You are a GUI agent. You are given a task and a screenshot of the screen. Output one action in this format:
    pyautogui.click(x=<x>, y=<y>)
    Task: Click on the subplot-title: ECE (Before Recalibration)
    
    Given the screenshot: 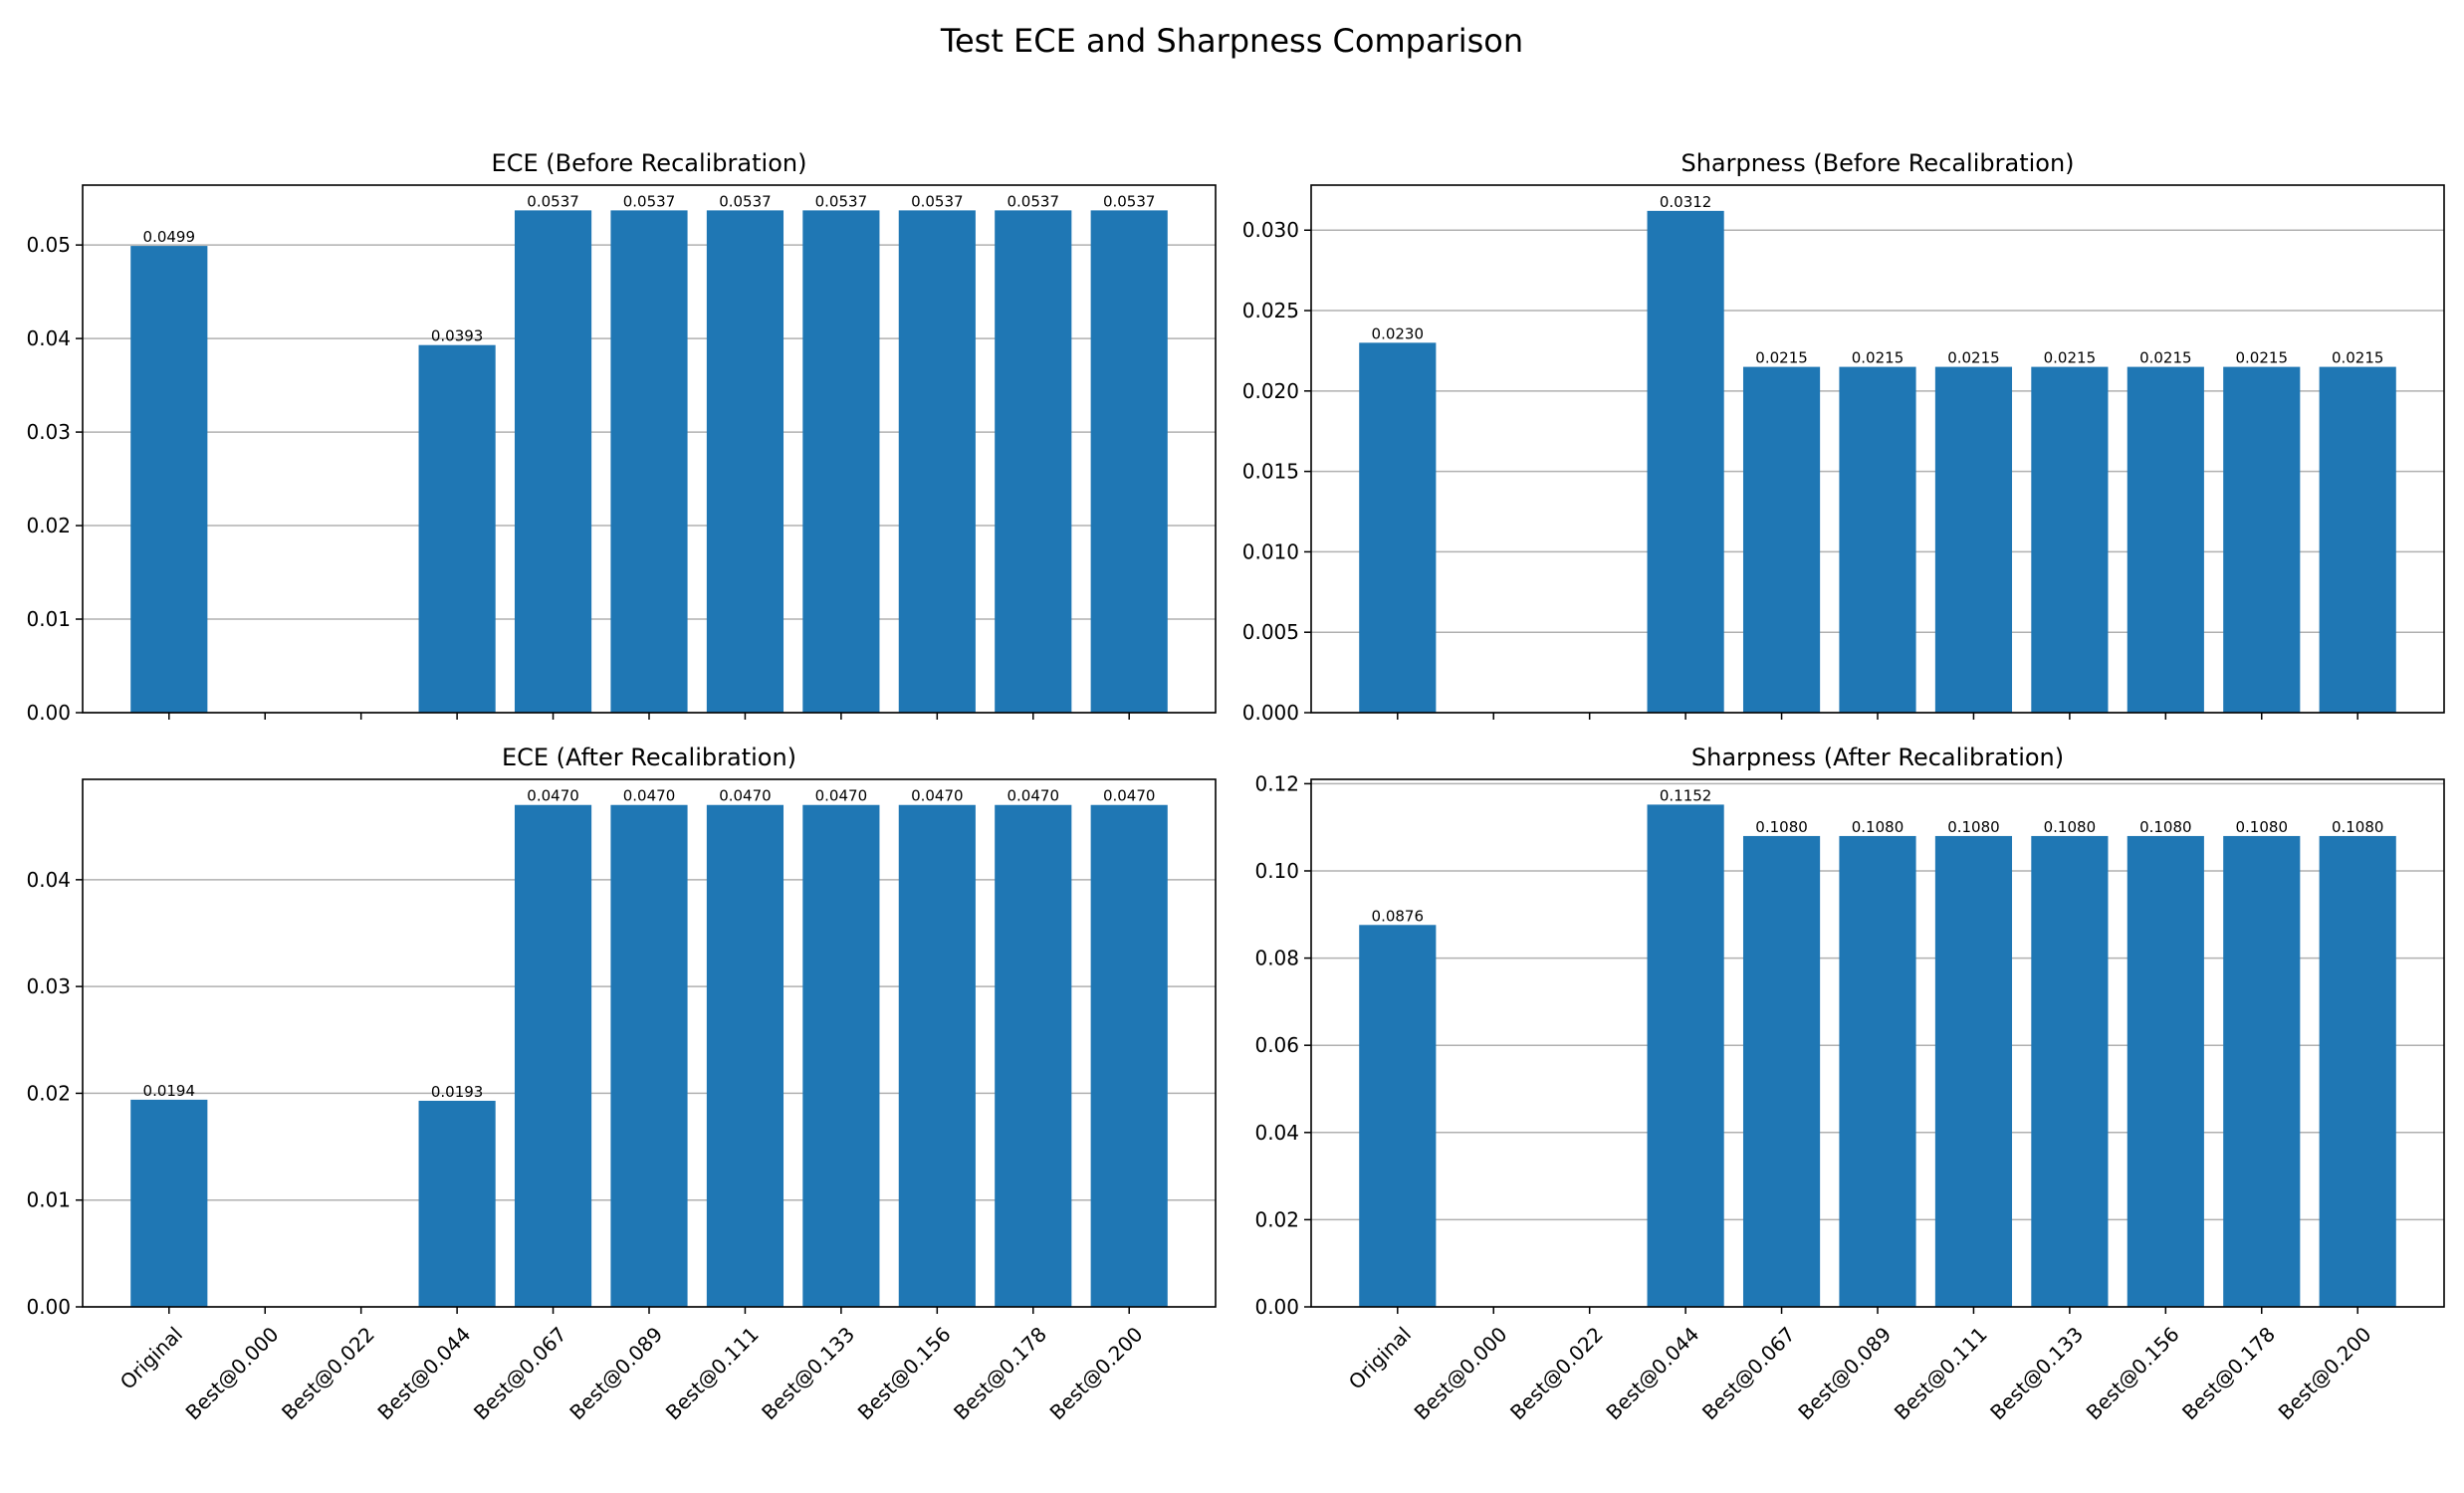 What is the action you would take?
    pyautogui.click(x=650, y=163)
    